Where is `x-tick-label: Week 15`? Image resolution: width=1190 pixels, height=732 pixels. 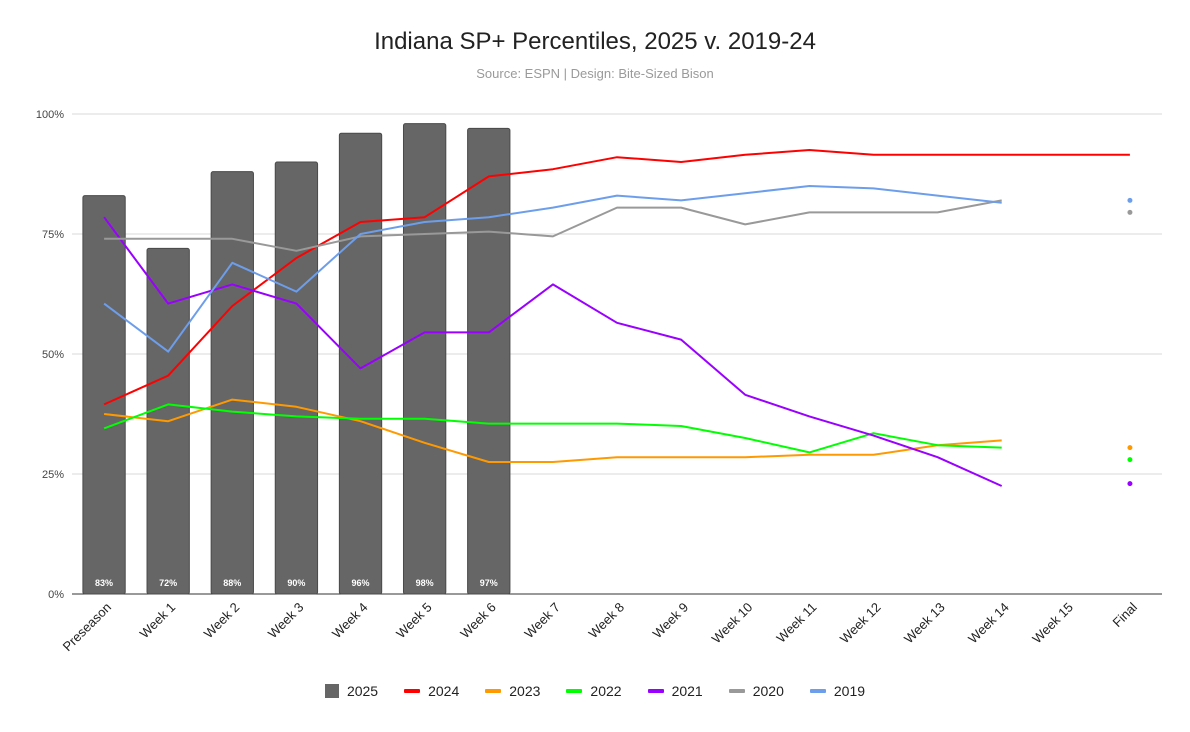
x-tick-label: Week 15 is located at coordinates (1052, 623).